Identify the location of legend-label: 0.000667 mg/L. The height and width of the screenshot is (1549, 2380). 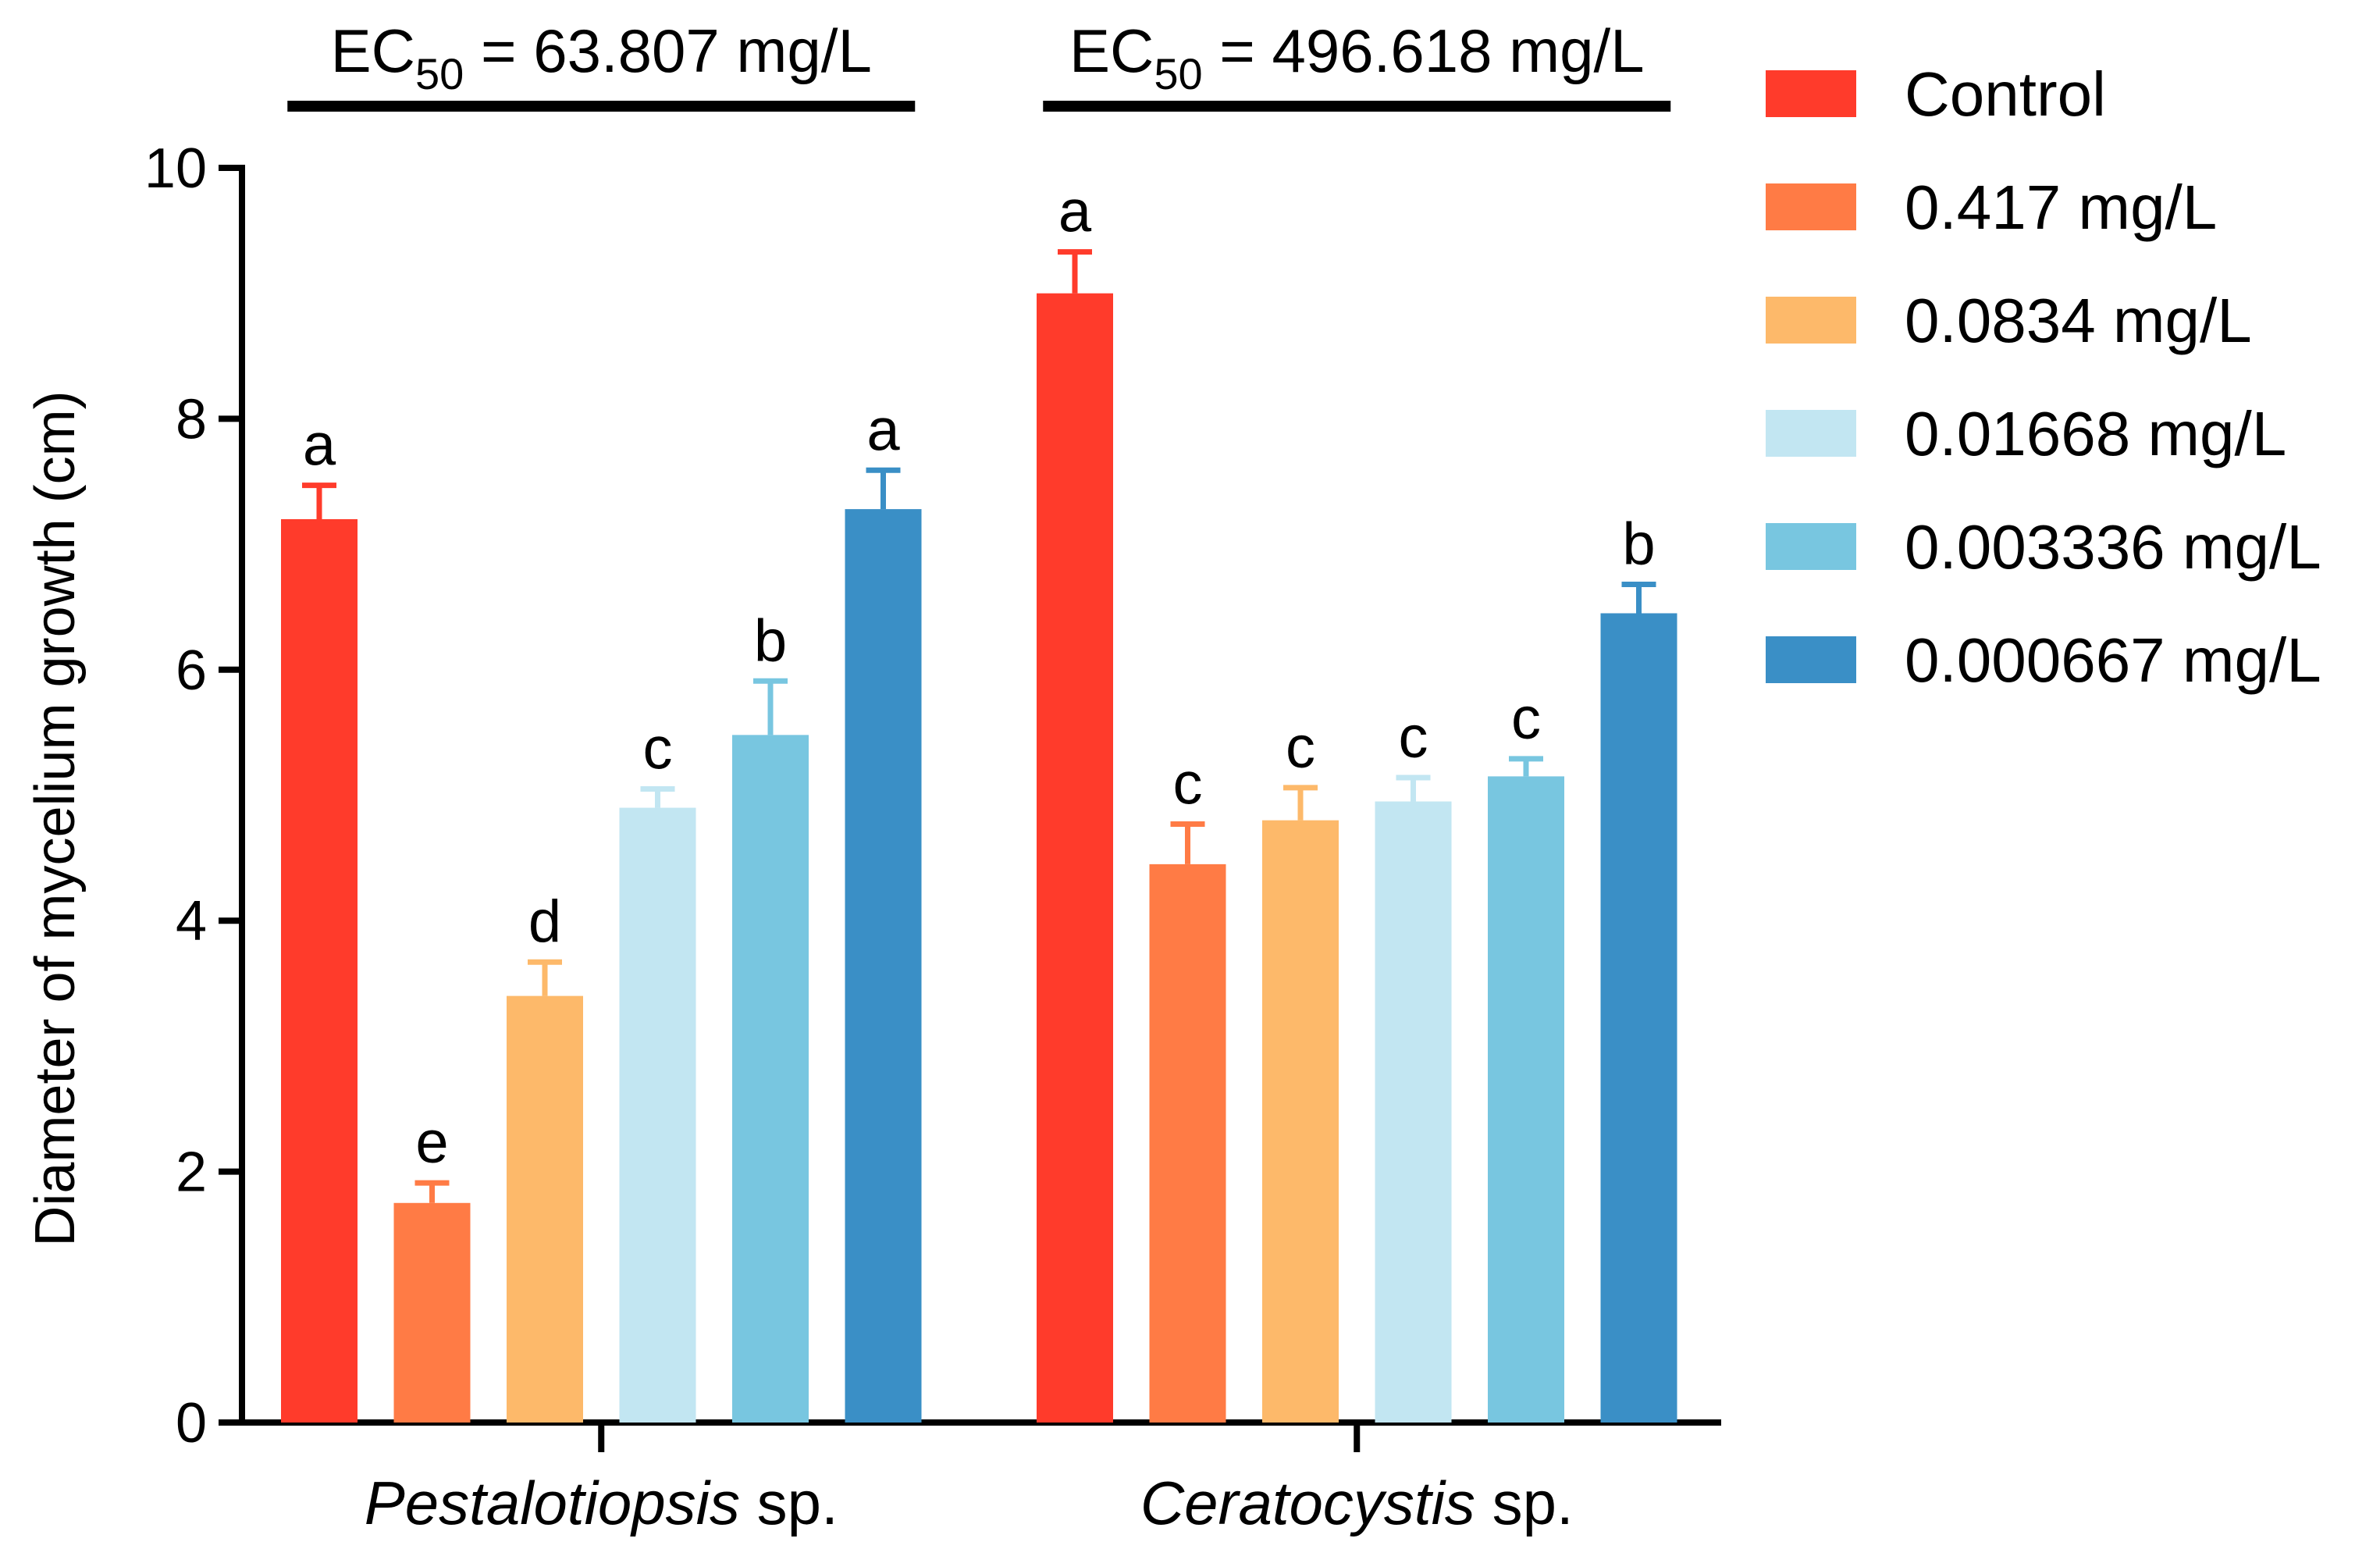
(2113, 660).